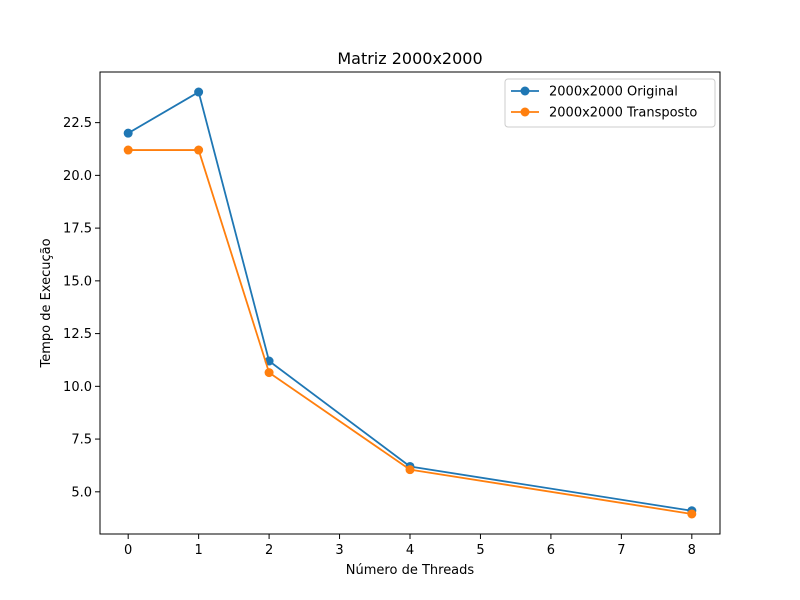 Image resolution: width=800 pixels, height=600 pixels. Describe the element at coordinates (77, 334) in the screenshot. I see `y-tick-label: 12.5` at that location.